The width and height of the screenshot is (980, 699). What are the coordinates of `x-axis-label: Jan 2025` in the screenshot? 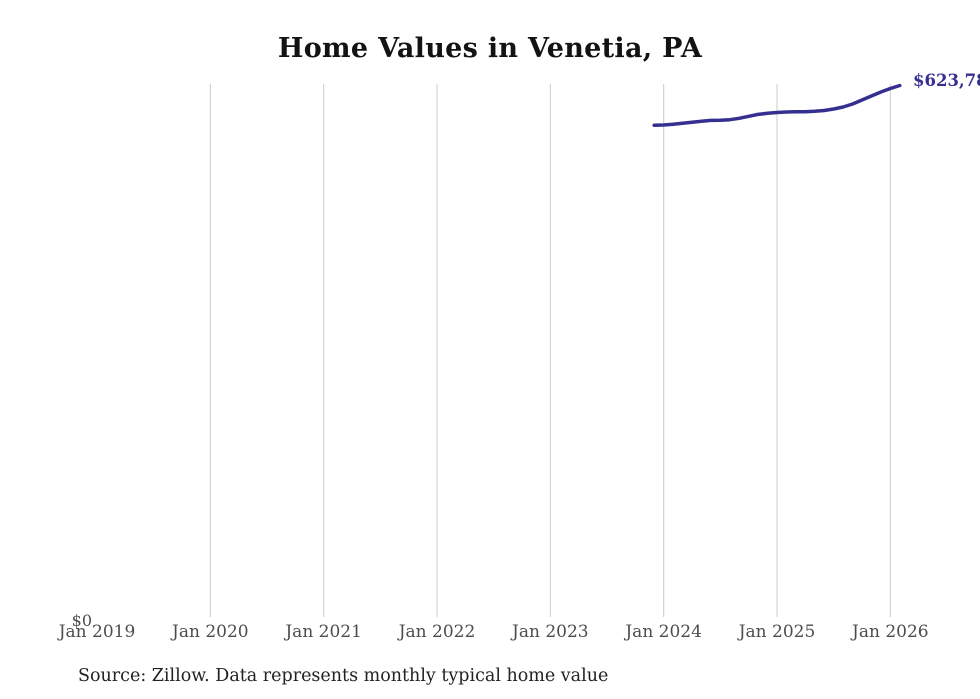 It's located at (777, 632).